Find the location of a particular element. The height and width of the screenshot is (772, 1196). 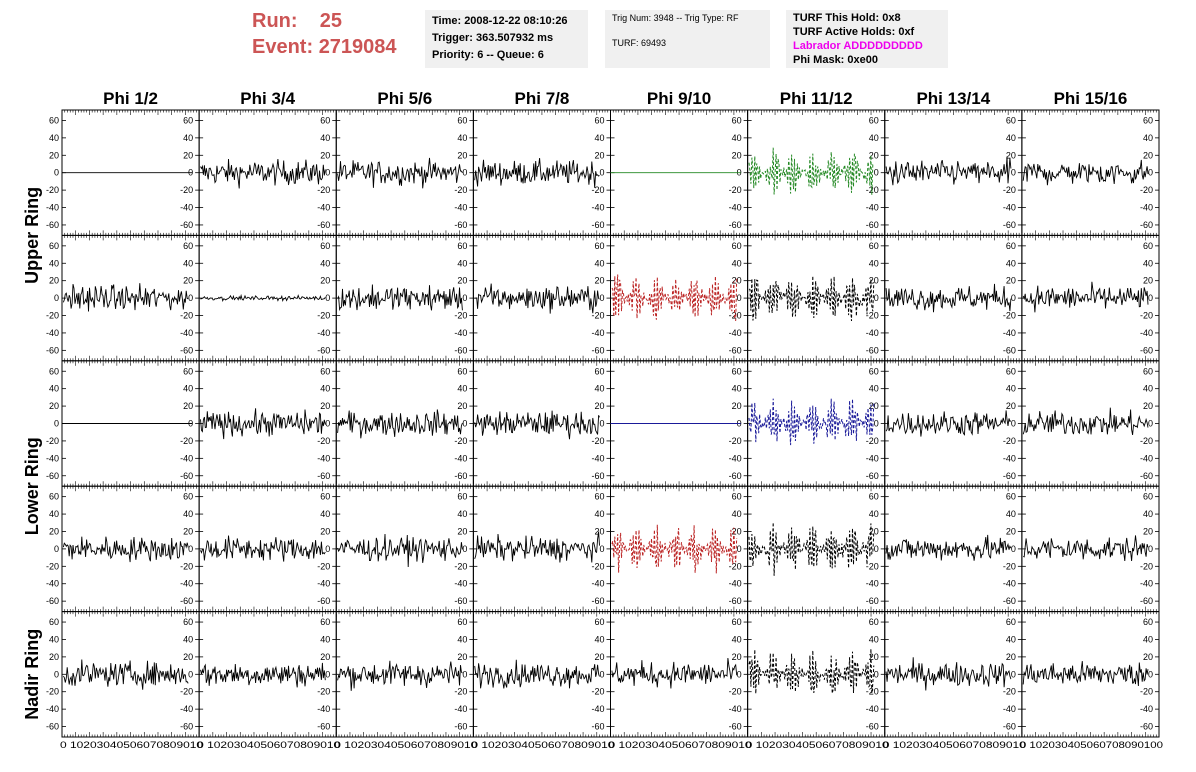

column-title: Phi 7/8 is located at coordinates (542, 98).